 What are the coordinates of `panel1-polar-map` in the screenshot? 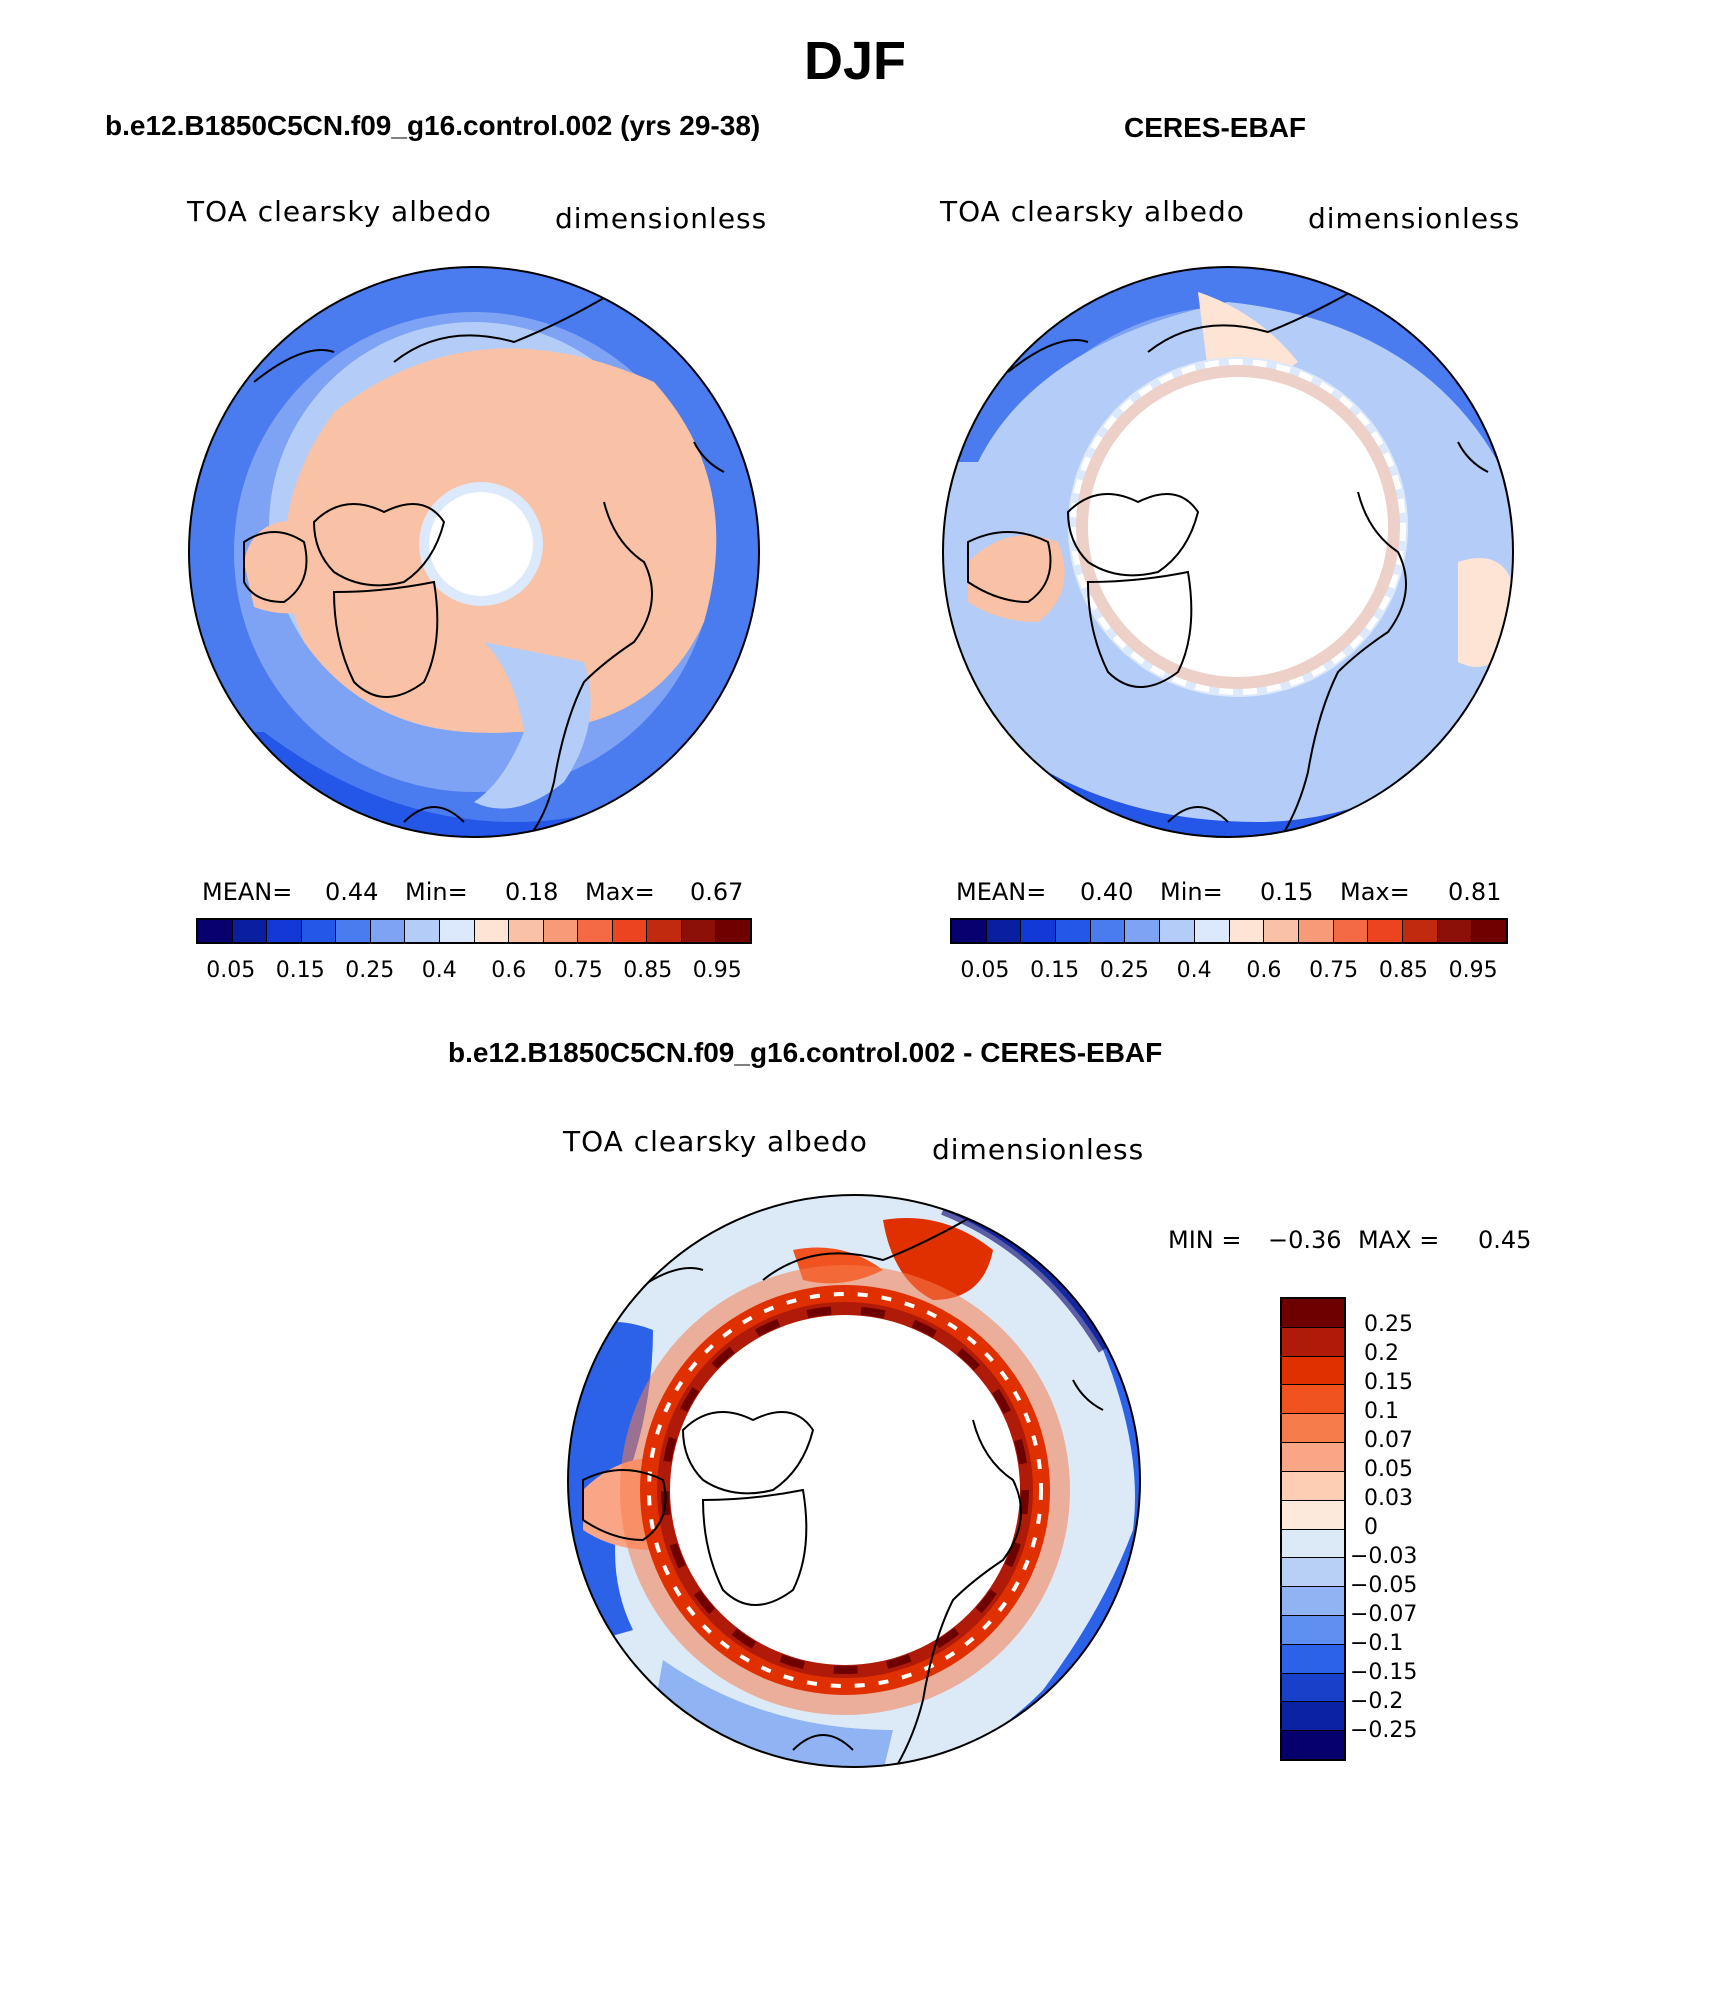 It's located at (474, 552).